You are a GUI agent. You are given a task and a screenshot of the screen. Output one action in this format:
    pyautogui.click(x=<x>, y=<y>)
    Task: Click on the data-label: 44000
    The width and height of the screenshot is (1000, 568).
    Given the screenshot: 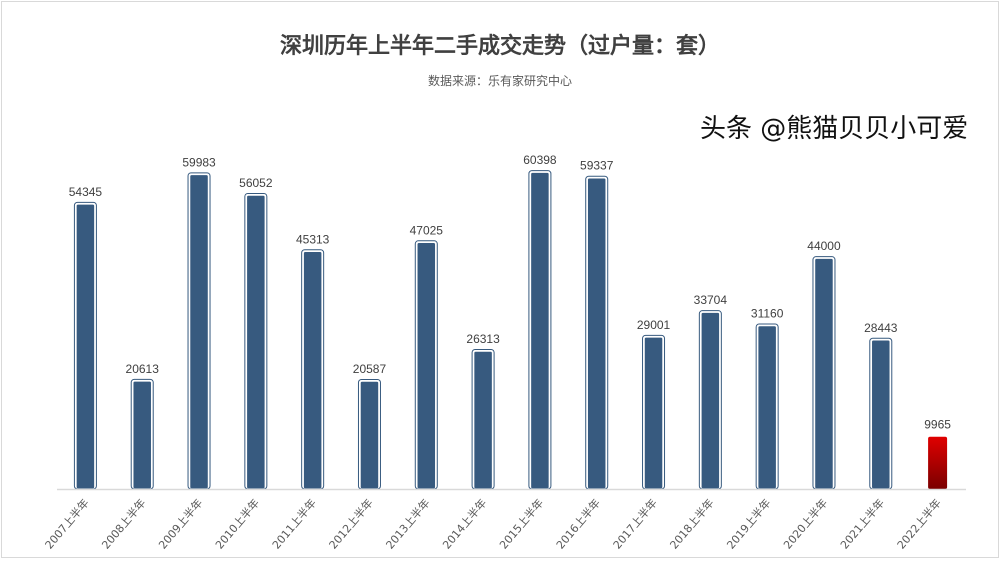 What is the action you would take?
    pyautogui.click(x=824, y=246)
    